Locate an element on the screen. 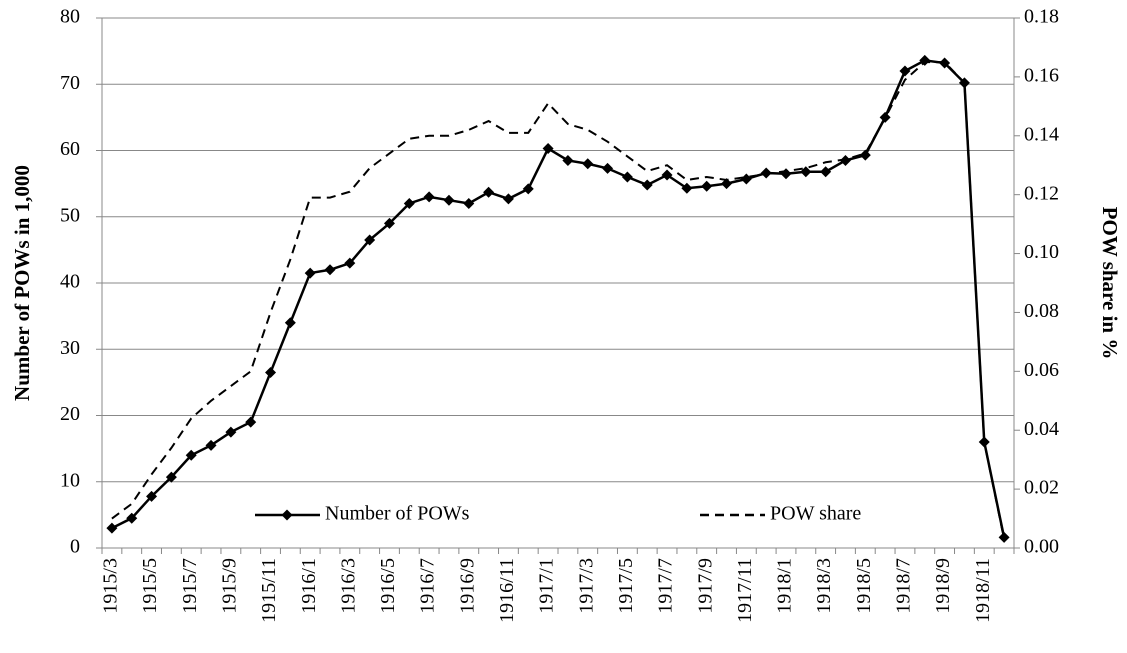  x-tick-label: 1917/1 is located at coordinates (547, 586).